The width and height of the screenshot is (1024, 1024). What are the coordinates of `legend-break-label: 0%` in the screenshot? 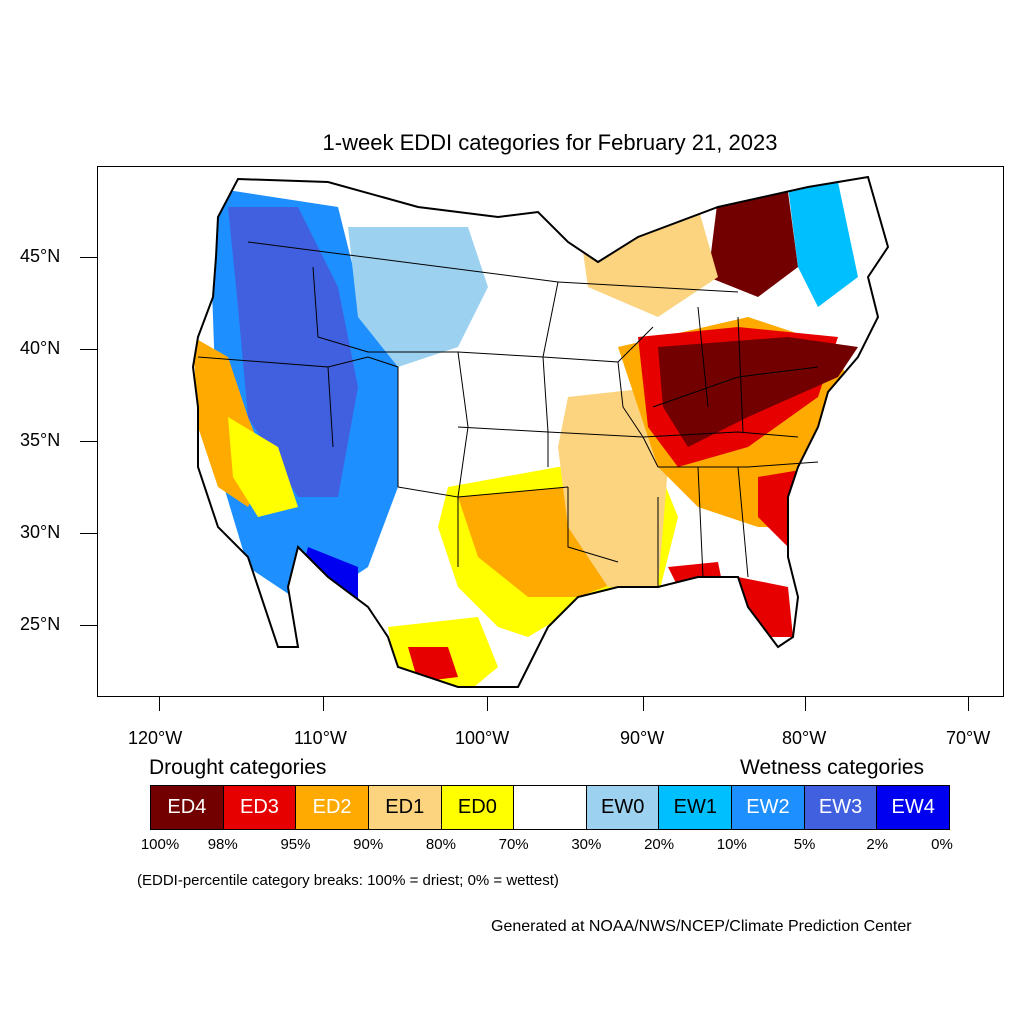 It's located at (942, 844).